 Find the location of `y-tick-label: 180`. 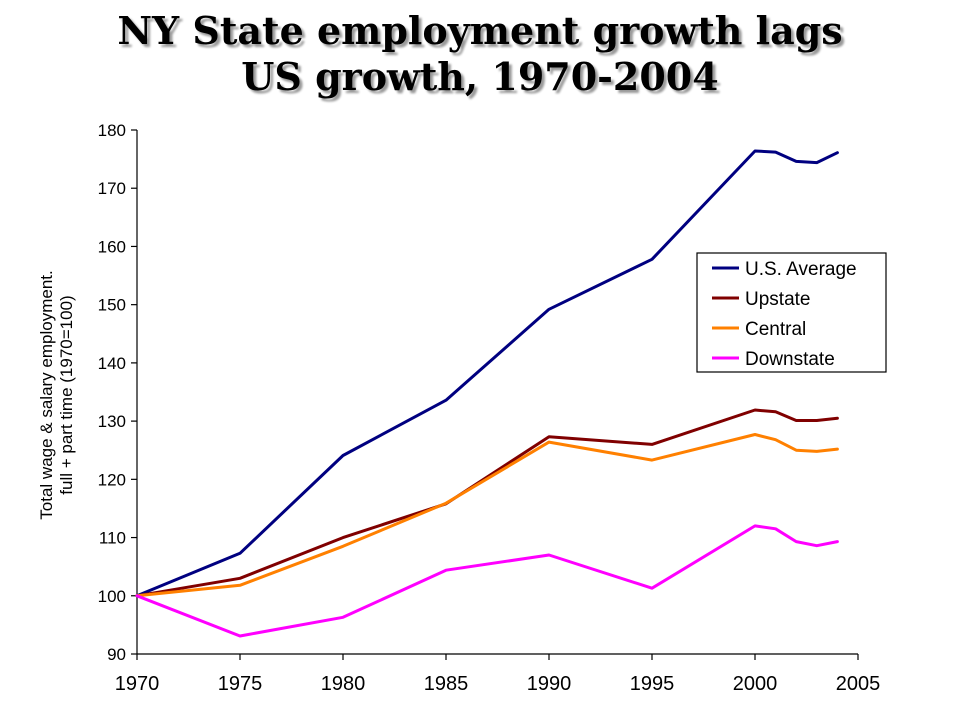

y-tick-label: 180 is located at coordinates (112, 130).